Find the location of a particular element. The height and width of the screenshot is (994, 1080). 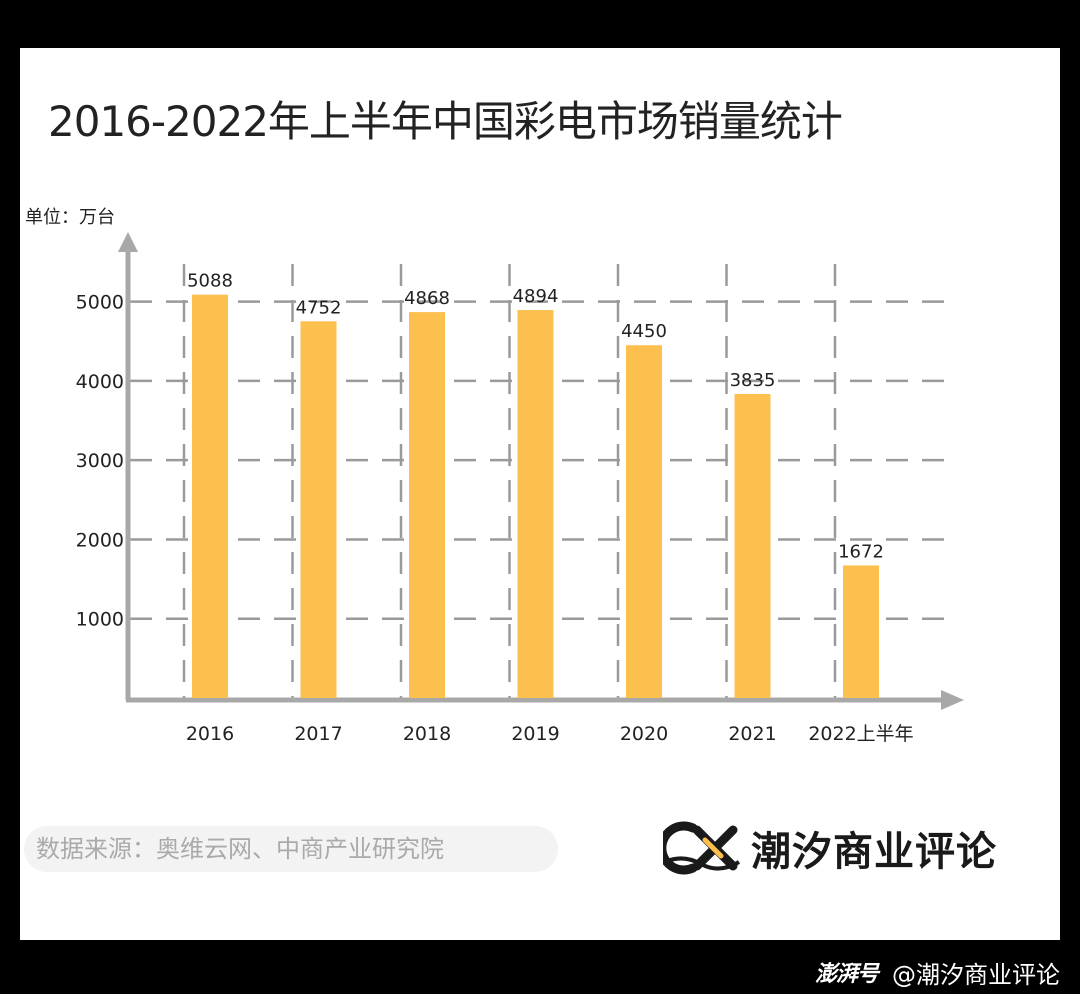

data-label: 4868 is located at coordinates (427, 298).